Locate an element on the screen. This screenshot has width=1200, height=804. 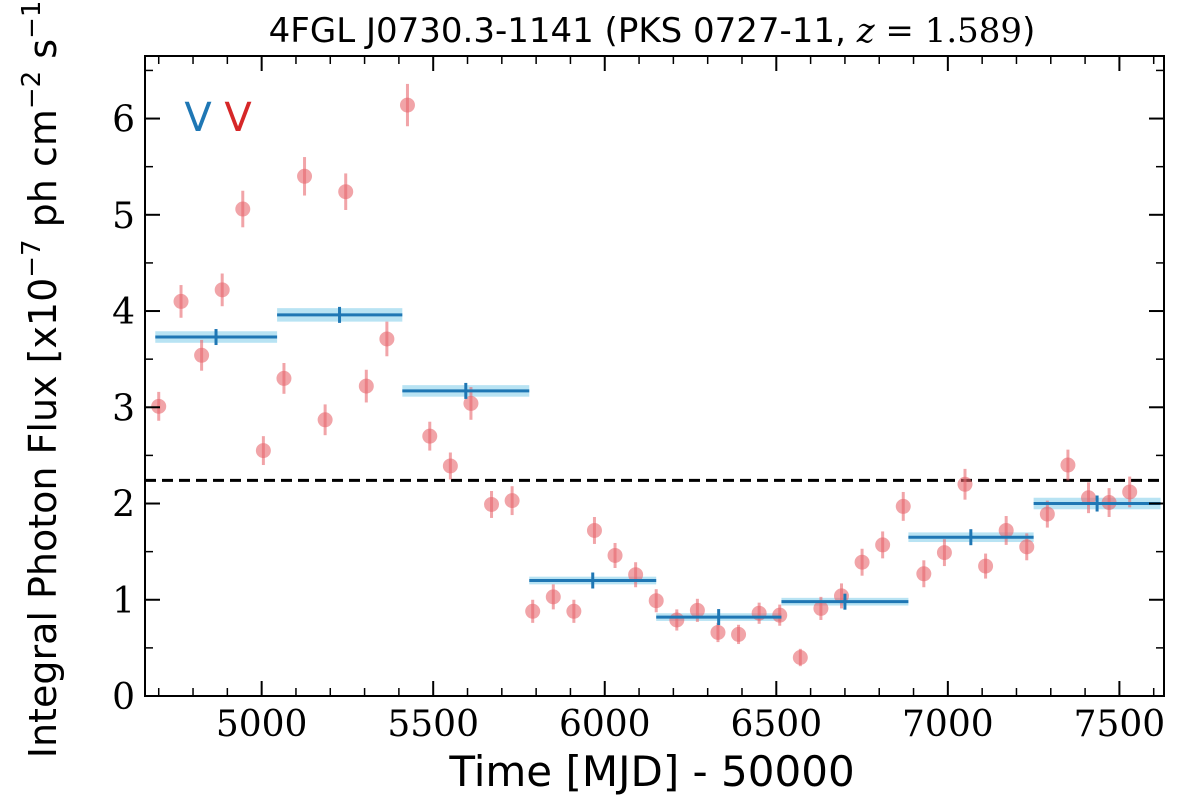
y-tick-label: 3 is located at coordinates (123, 408).